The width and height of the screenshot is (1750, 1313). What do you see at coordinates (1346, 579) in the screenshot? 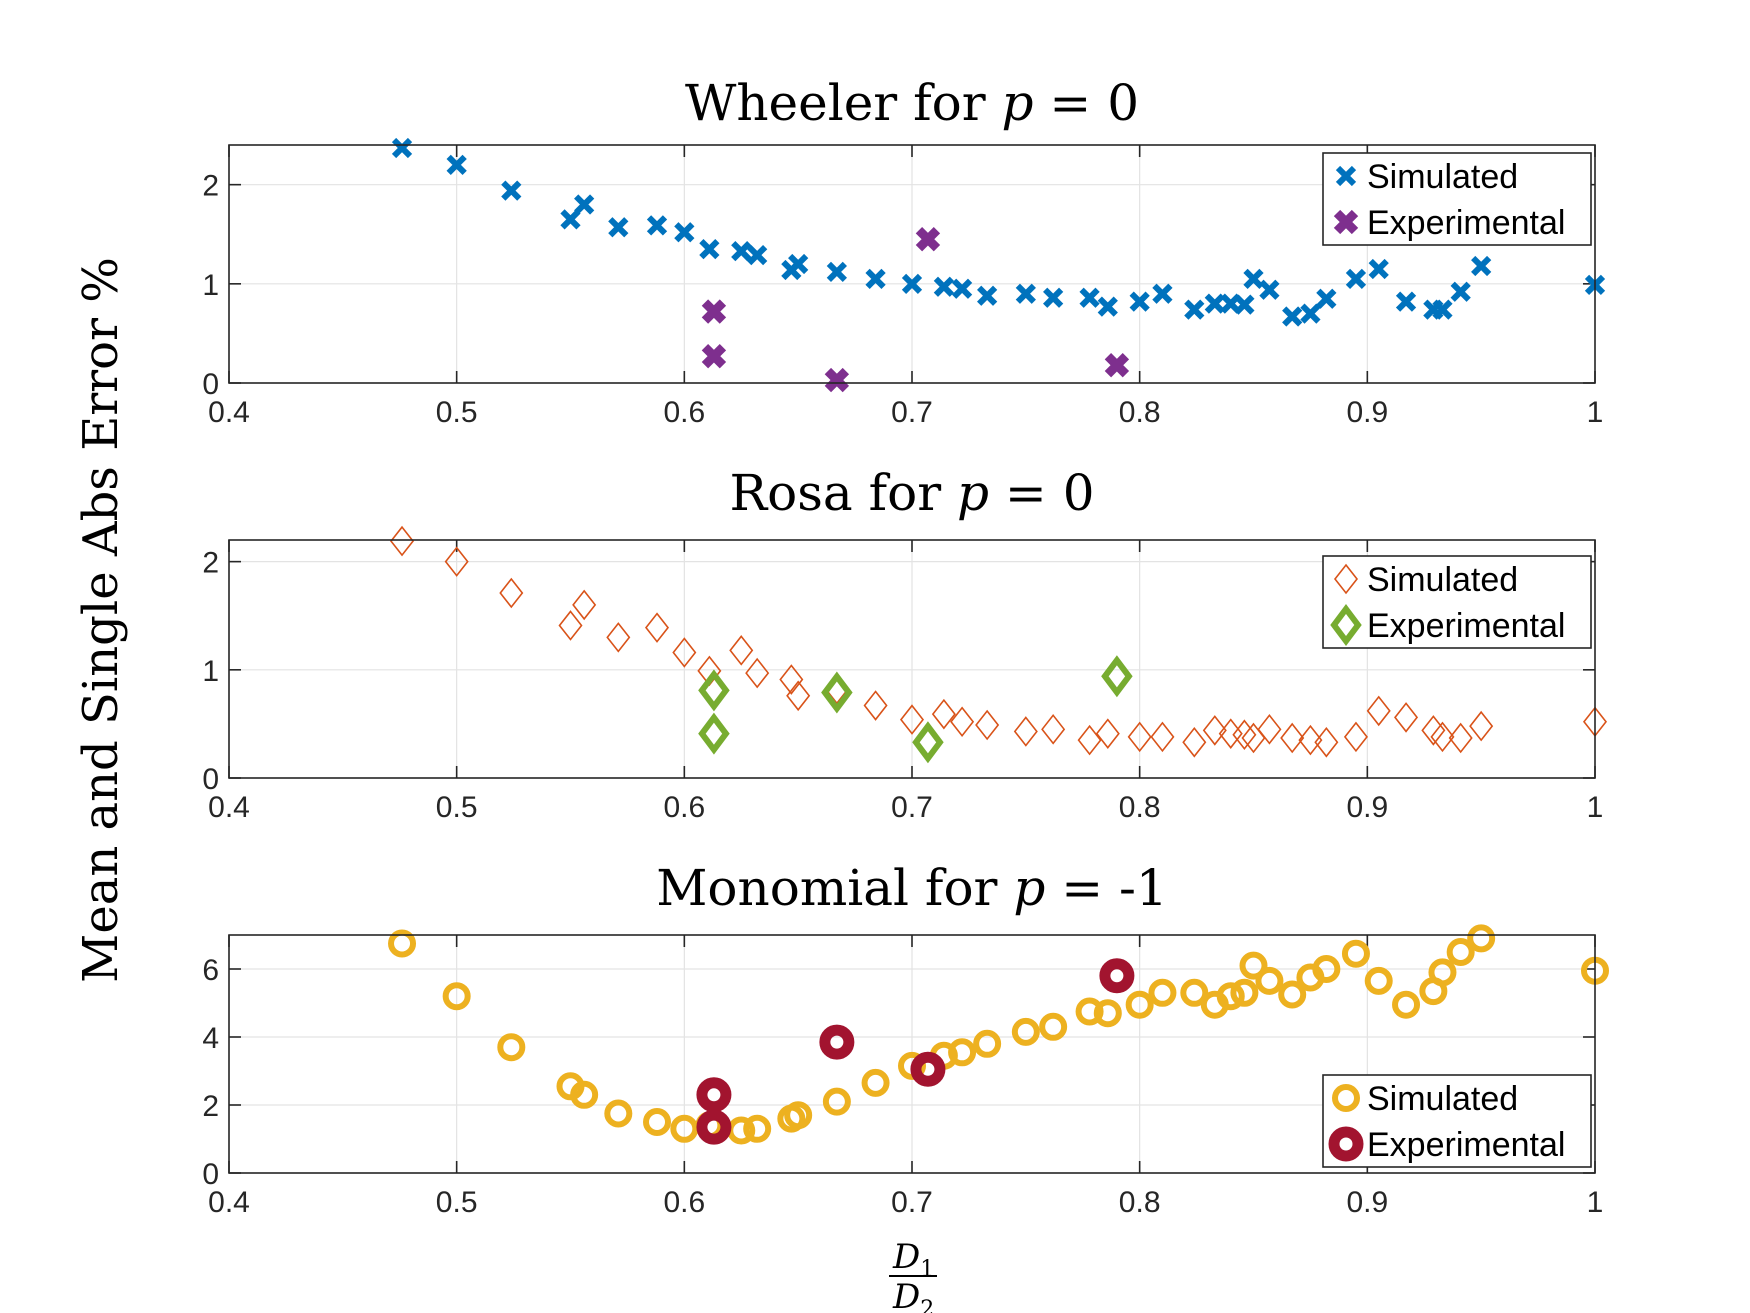
I see `legend-marker-simulated` at bounding box center [1346, 579].